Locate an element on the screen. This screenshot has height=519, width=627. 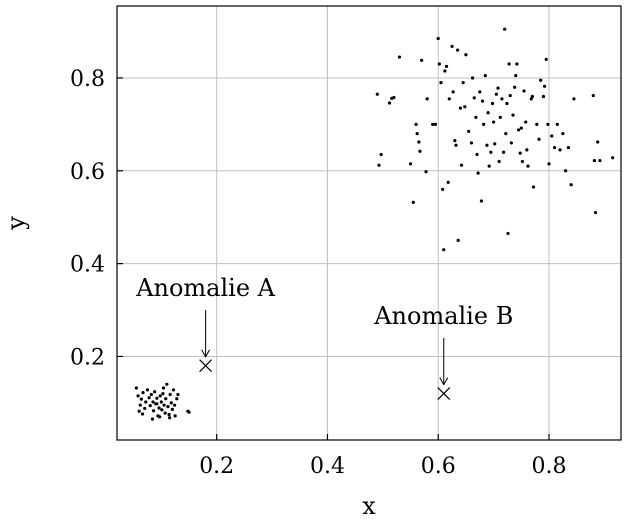
y-tick-label: 0.2 is located at coordinates (87, 357).